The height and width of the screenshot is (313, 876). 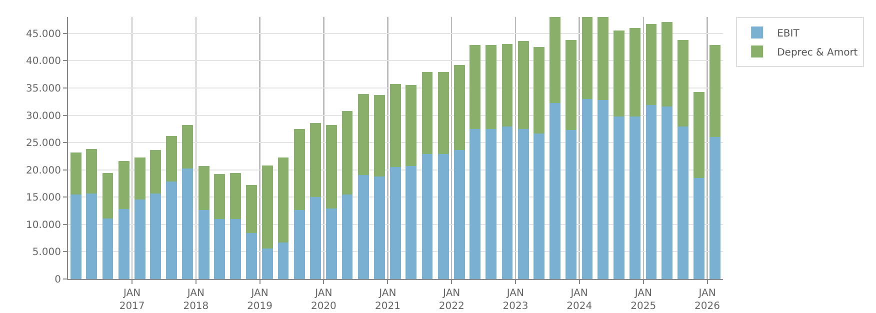 What do you see at coordinates (46, 252) in the screenshot?
I see `y-tick-label: 5.000` at bounding box center [46, 252].